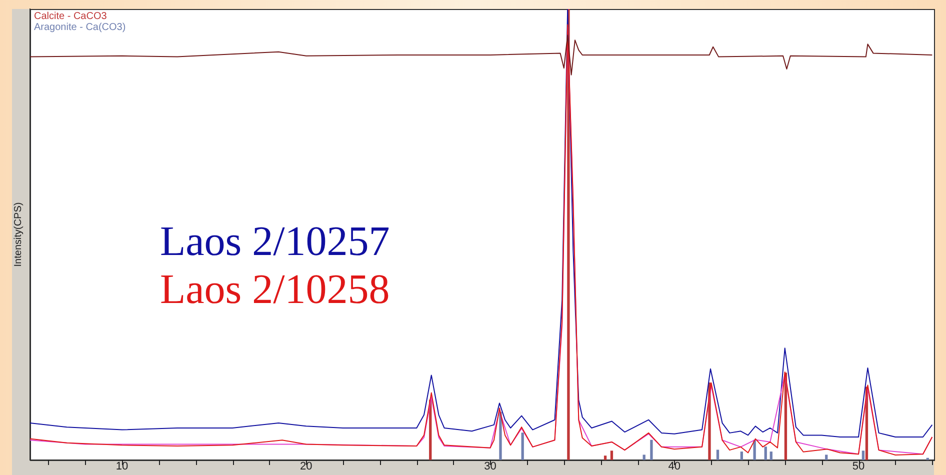  Describe the element at coordinates (306, 466) in the screenshot. I see `x-tick-label: 20` at that location.